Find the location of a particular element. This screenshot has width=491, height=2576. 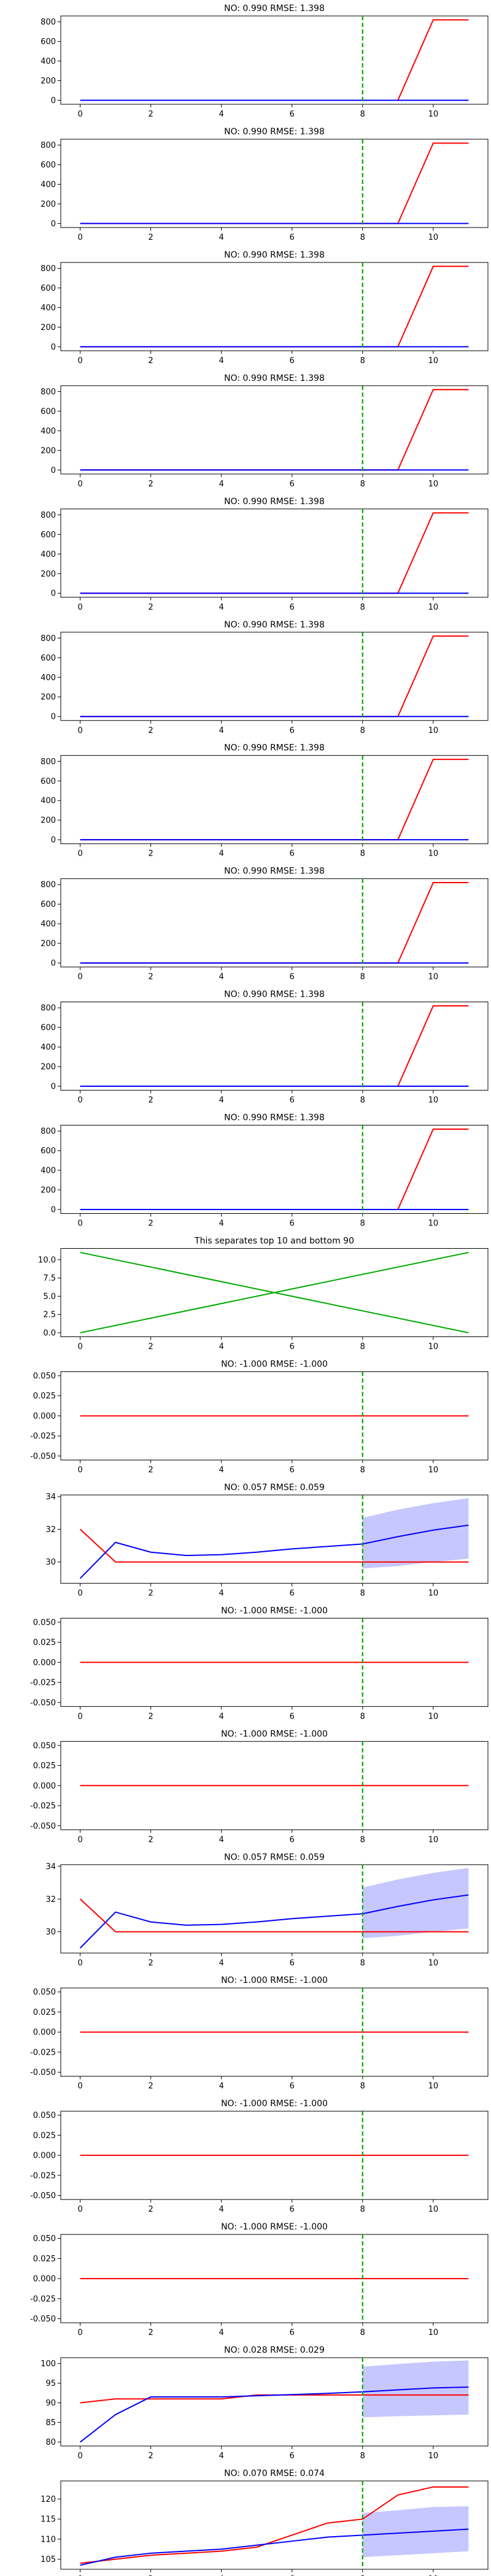

y-tick-label: 30 is located at coordinates (51, 1562).